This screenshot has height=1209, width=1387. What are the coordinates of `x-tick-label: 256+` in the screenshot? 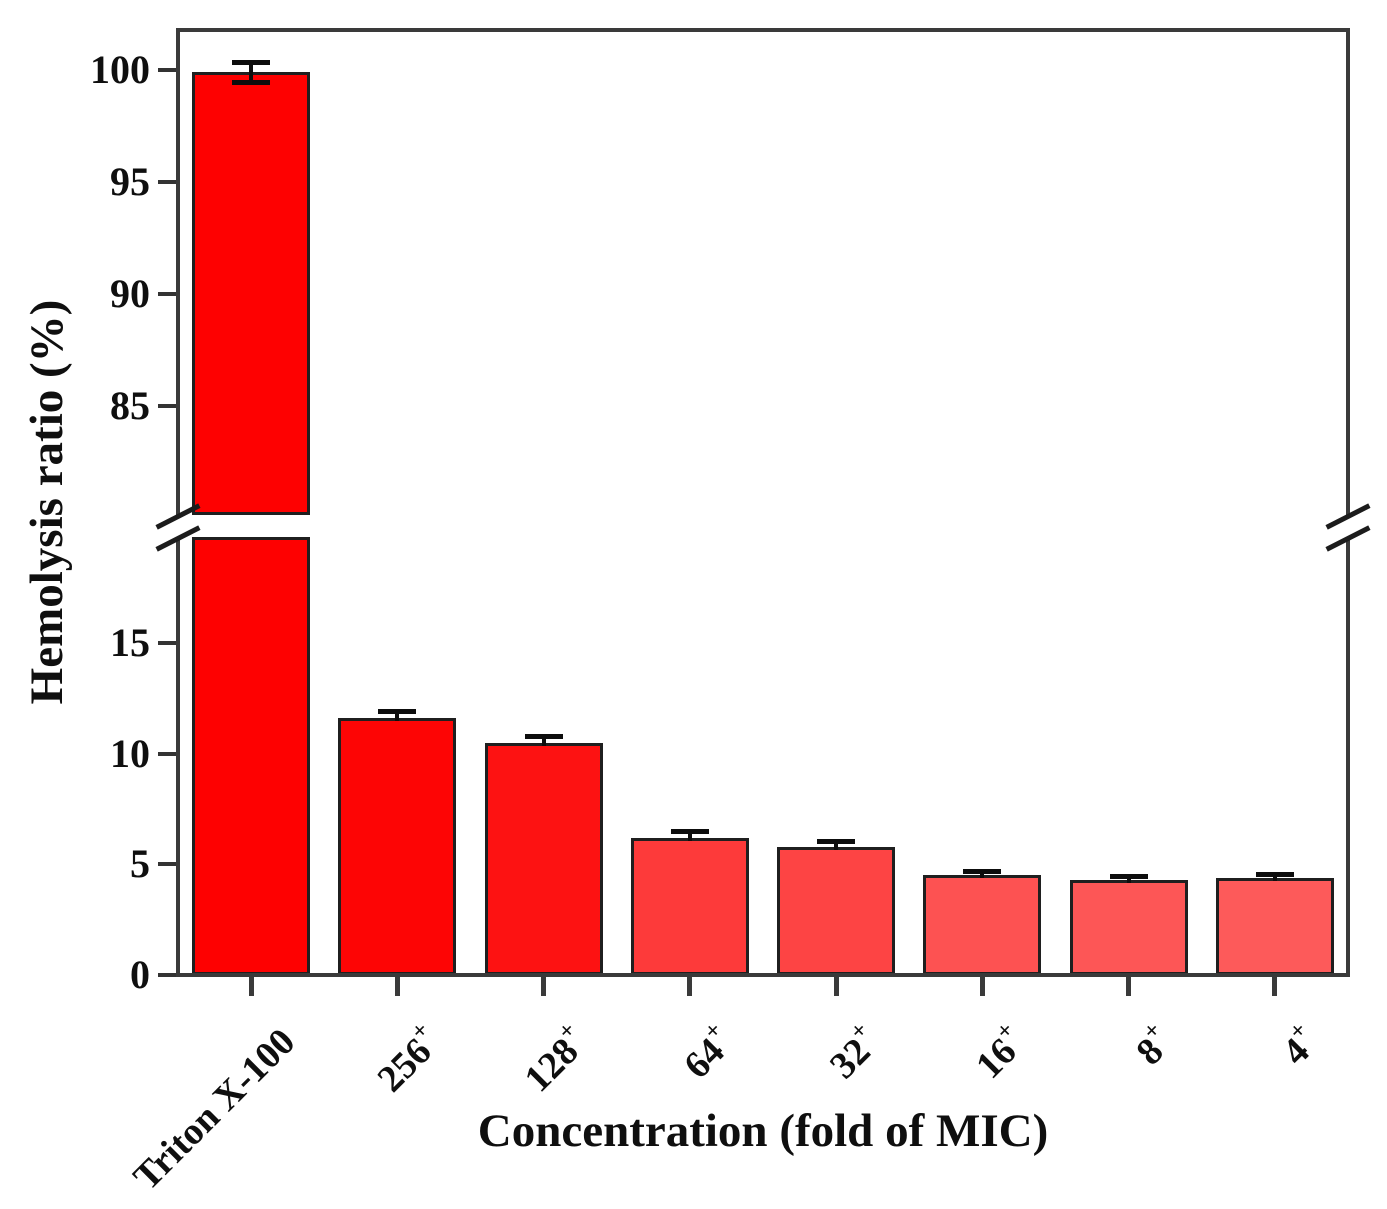 It's located at (404, 1059).